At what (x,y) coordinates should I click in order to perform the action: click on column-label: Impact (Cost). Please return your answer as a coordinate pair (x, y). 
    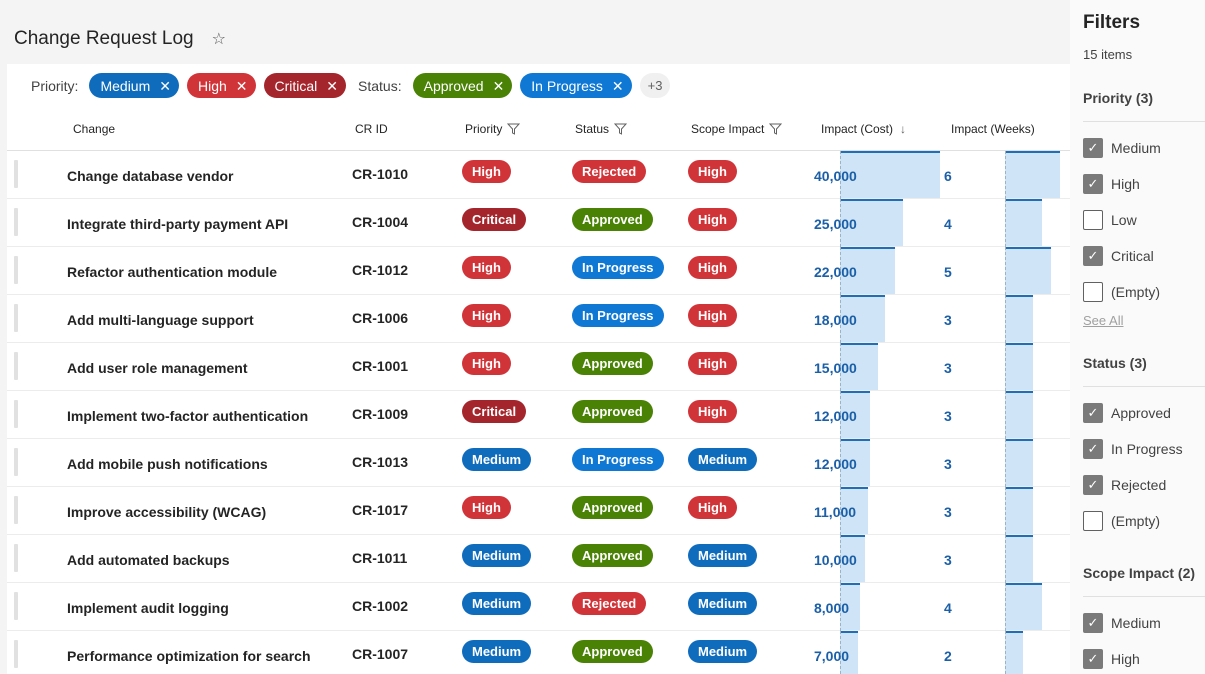
    Looking at the image, I should click on (857, 129).